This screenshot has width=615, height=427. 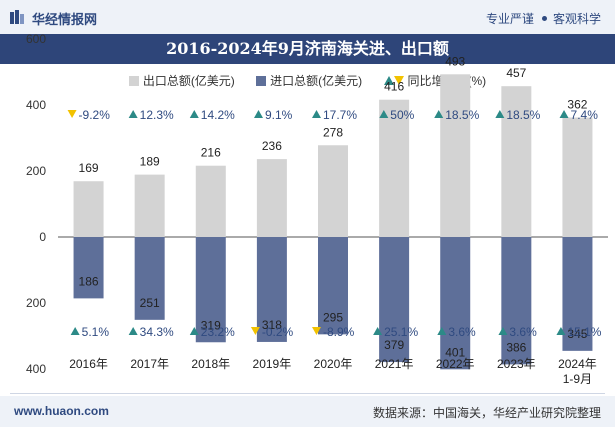 I want to click on import-value-label: 401, so click(x=455, y=352).